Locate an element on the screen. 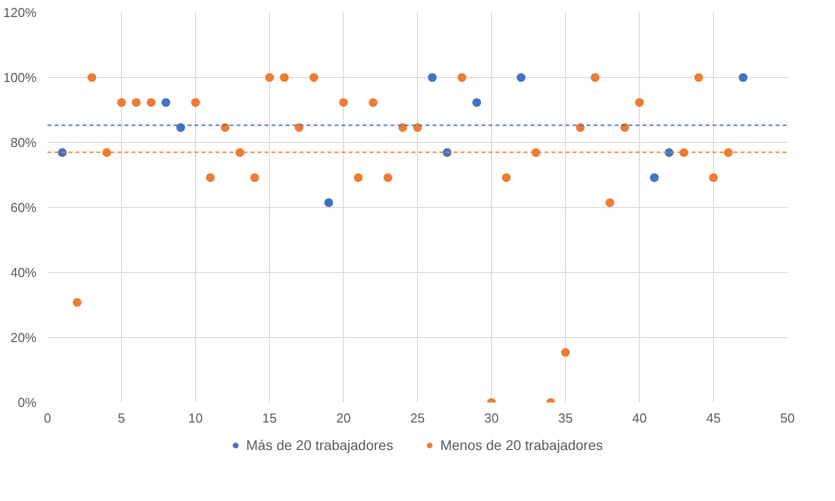 The height and width of the screenshot is (501, 835). x-tick-label: 50 is located at coordinates (787, 418).